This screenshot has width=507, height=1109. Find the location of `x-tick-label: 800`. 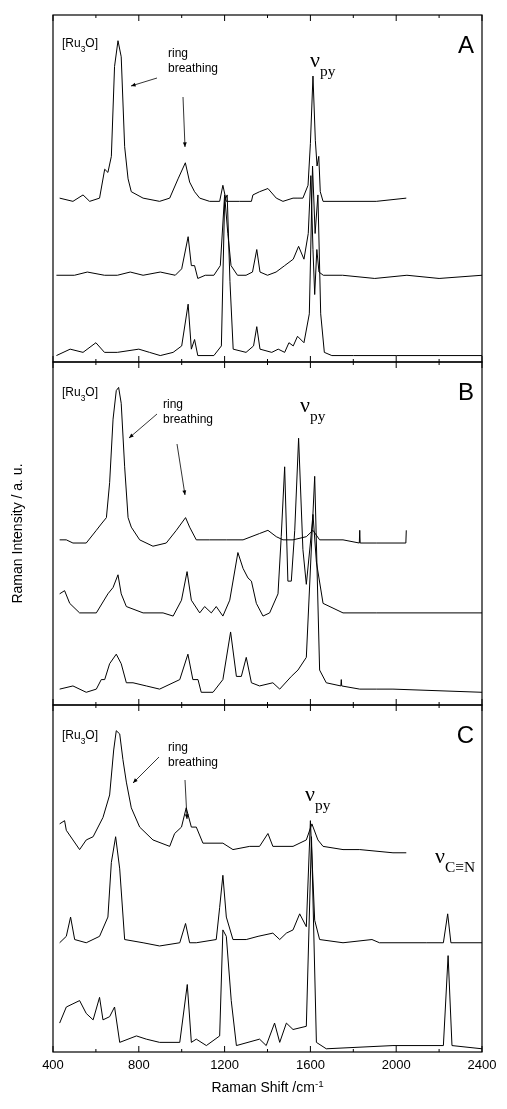

x-tick-label: 800 is located at coordinates (138, 1064).